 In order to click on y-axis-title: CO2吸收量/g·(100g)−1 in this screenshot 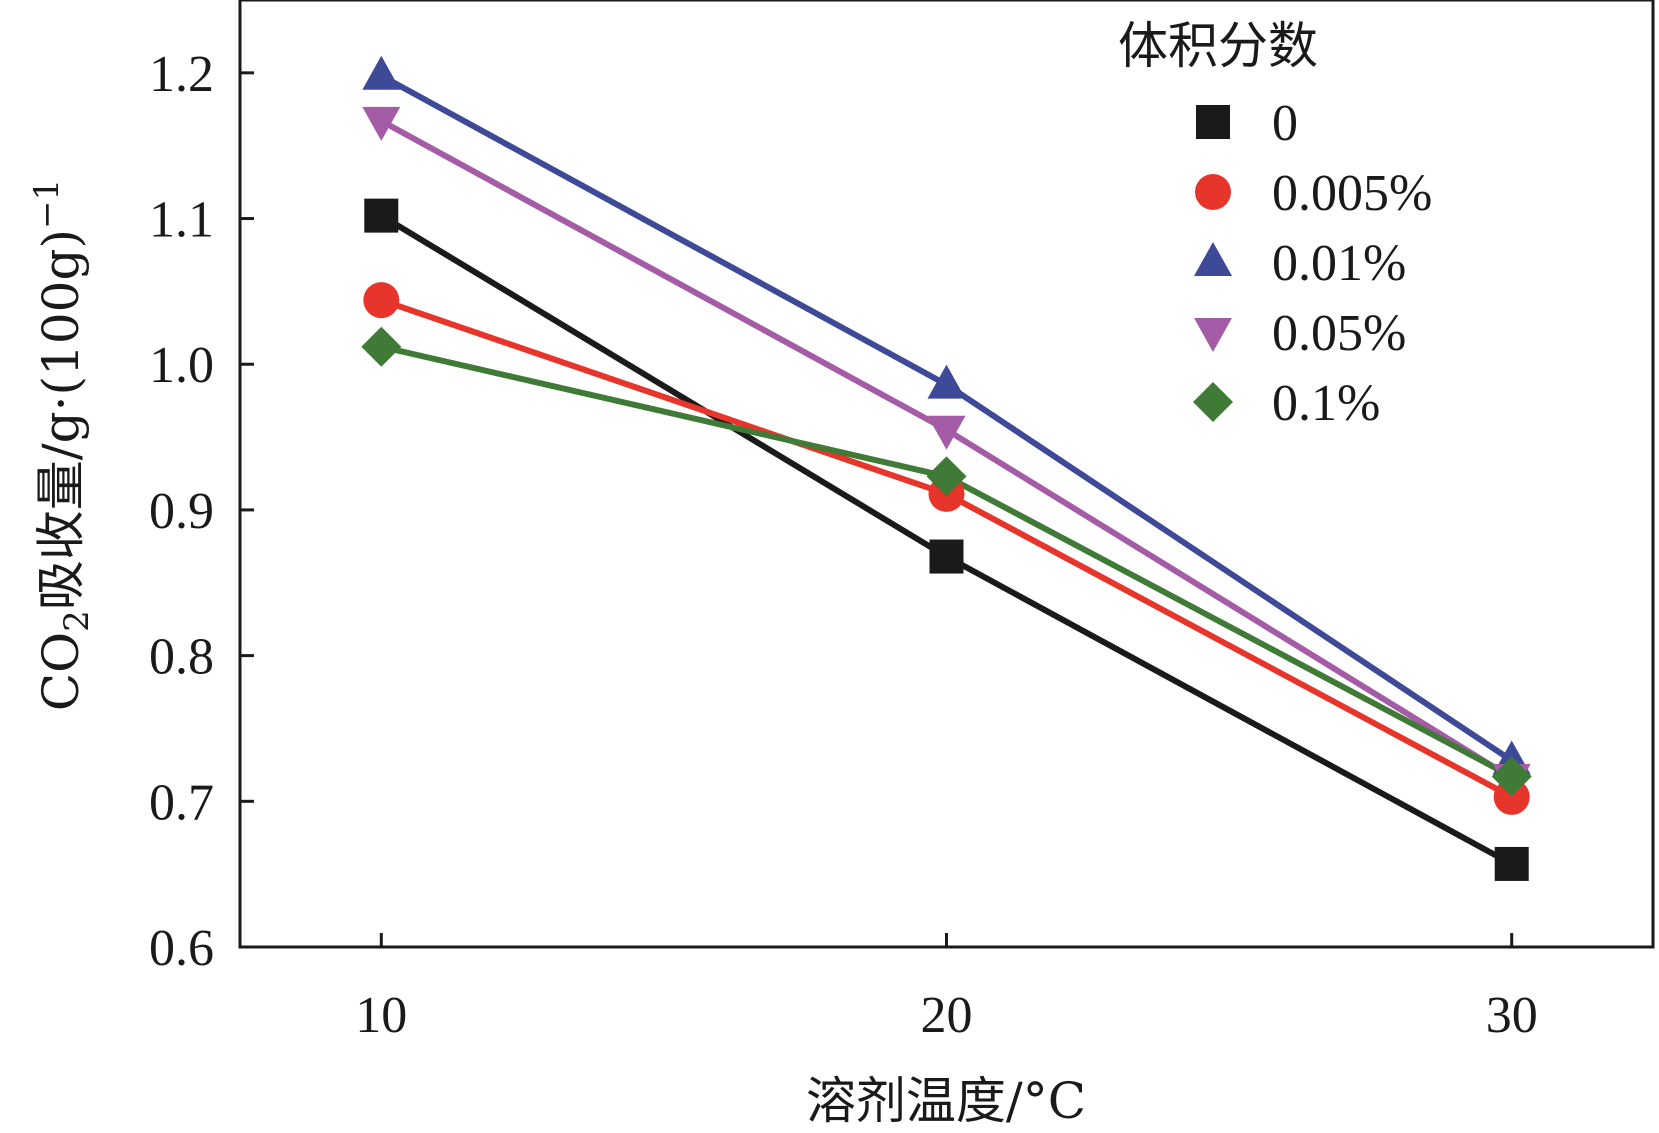, I will do `click(62, 445)`.